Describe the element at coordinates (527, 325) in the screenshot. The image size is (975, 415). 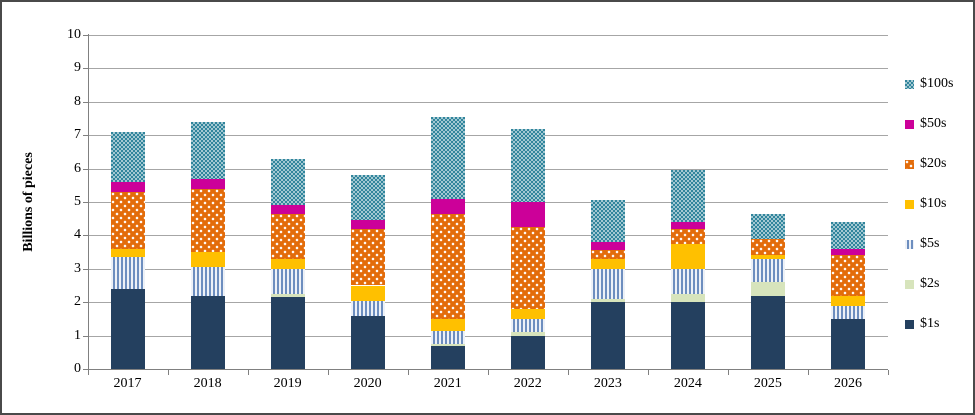
I see `bar-segment-2022-5s` at that location.